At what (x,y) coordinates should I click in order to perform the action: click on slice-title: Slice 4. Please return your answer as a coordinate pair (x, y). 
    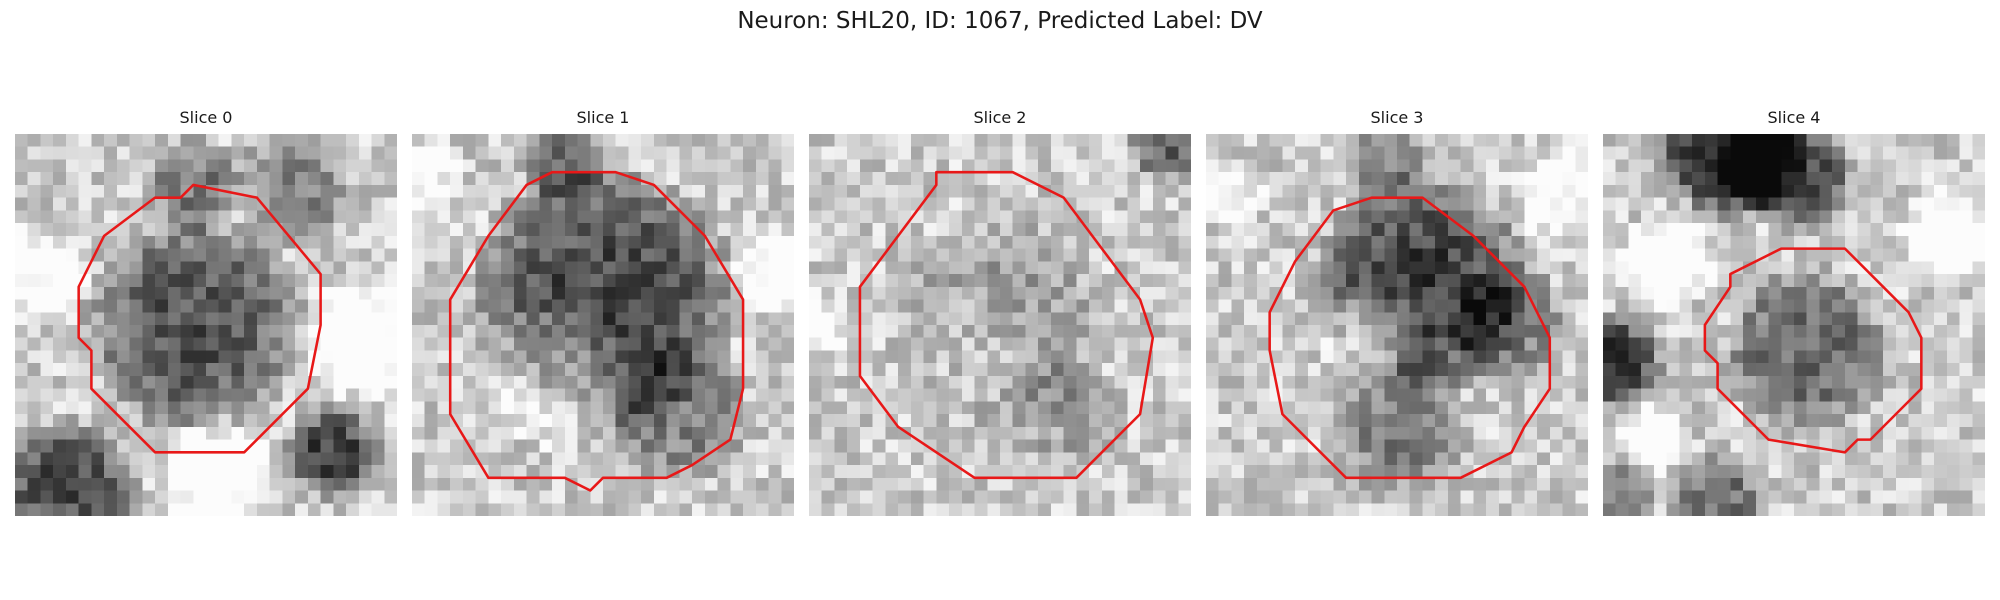
    Looking at the image, I should click on (1794, 117).